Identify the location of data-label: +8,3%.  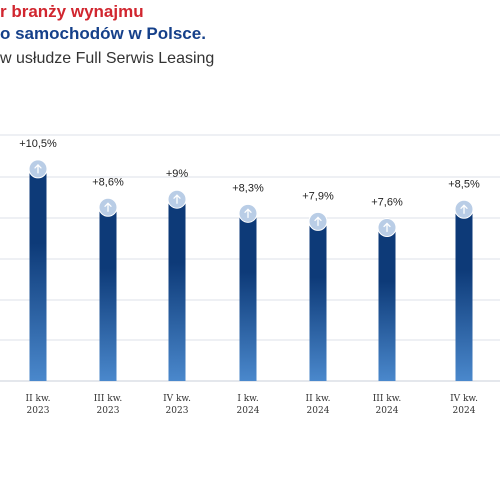
(248, 188).